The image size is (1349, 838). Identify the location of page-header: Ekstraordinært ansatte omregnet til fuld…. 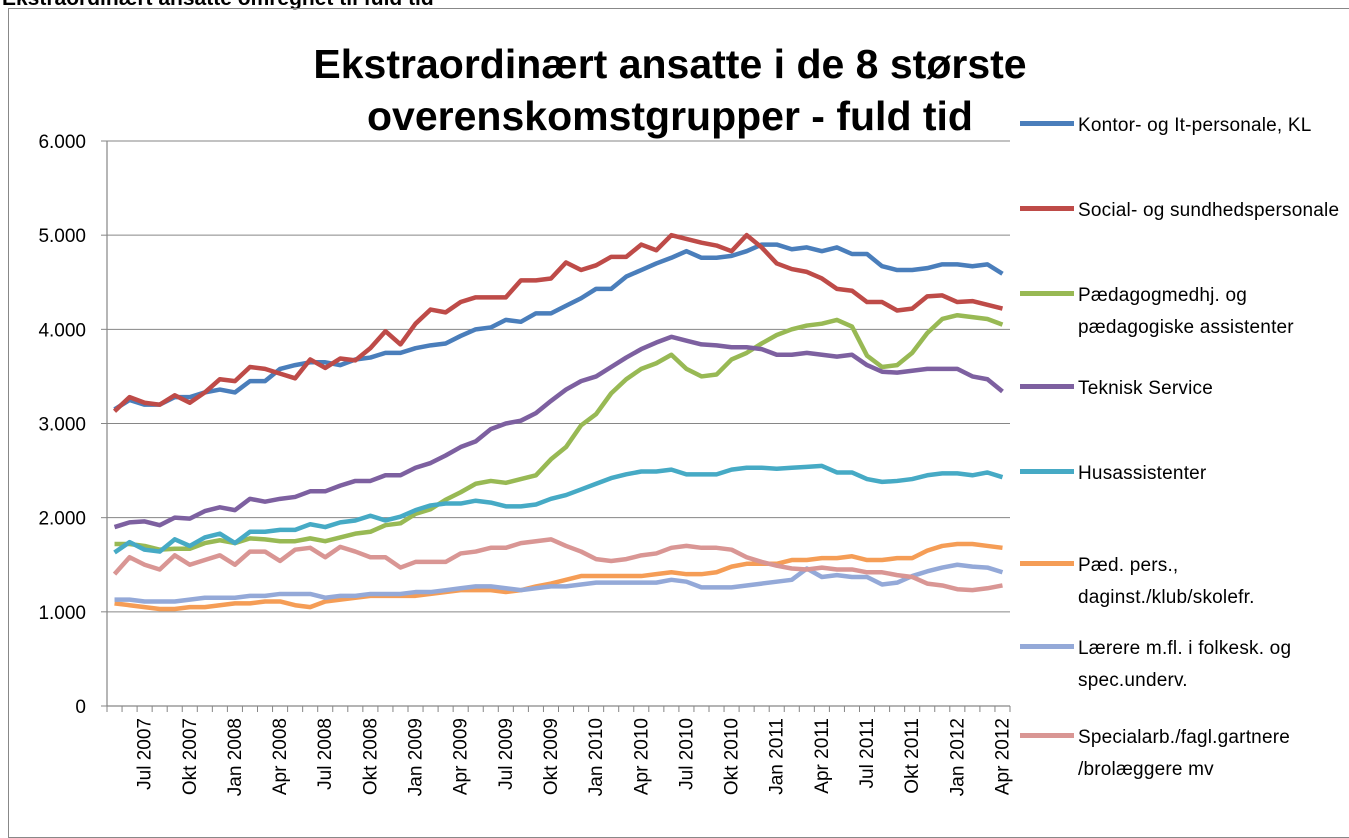
(218, 5).